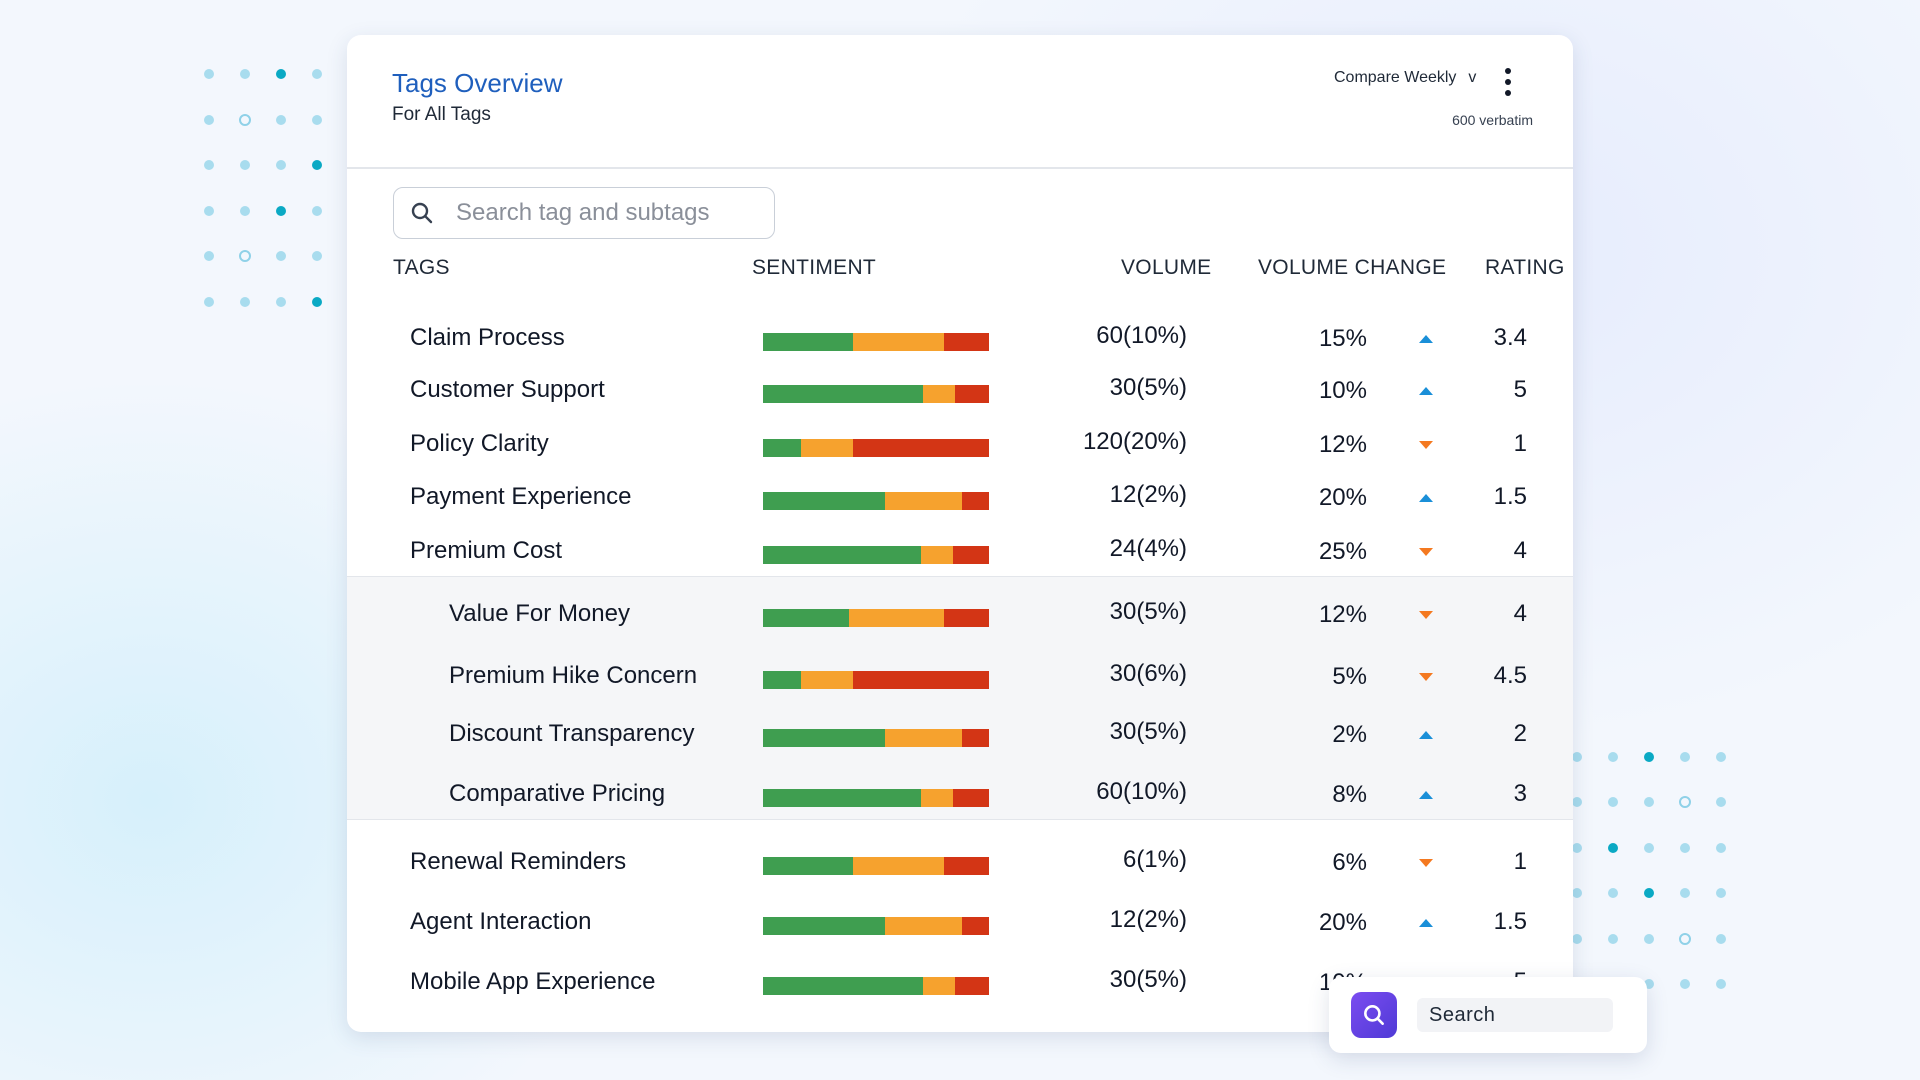  I want to click on volume-change-value: 15%, so click(1342, 338).